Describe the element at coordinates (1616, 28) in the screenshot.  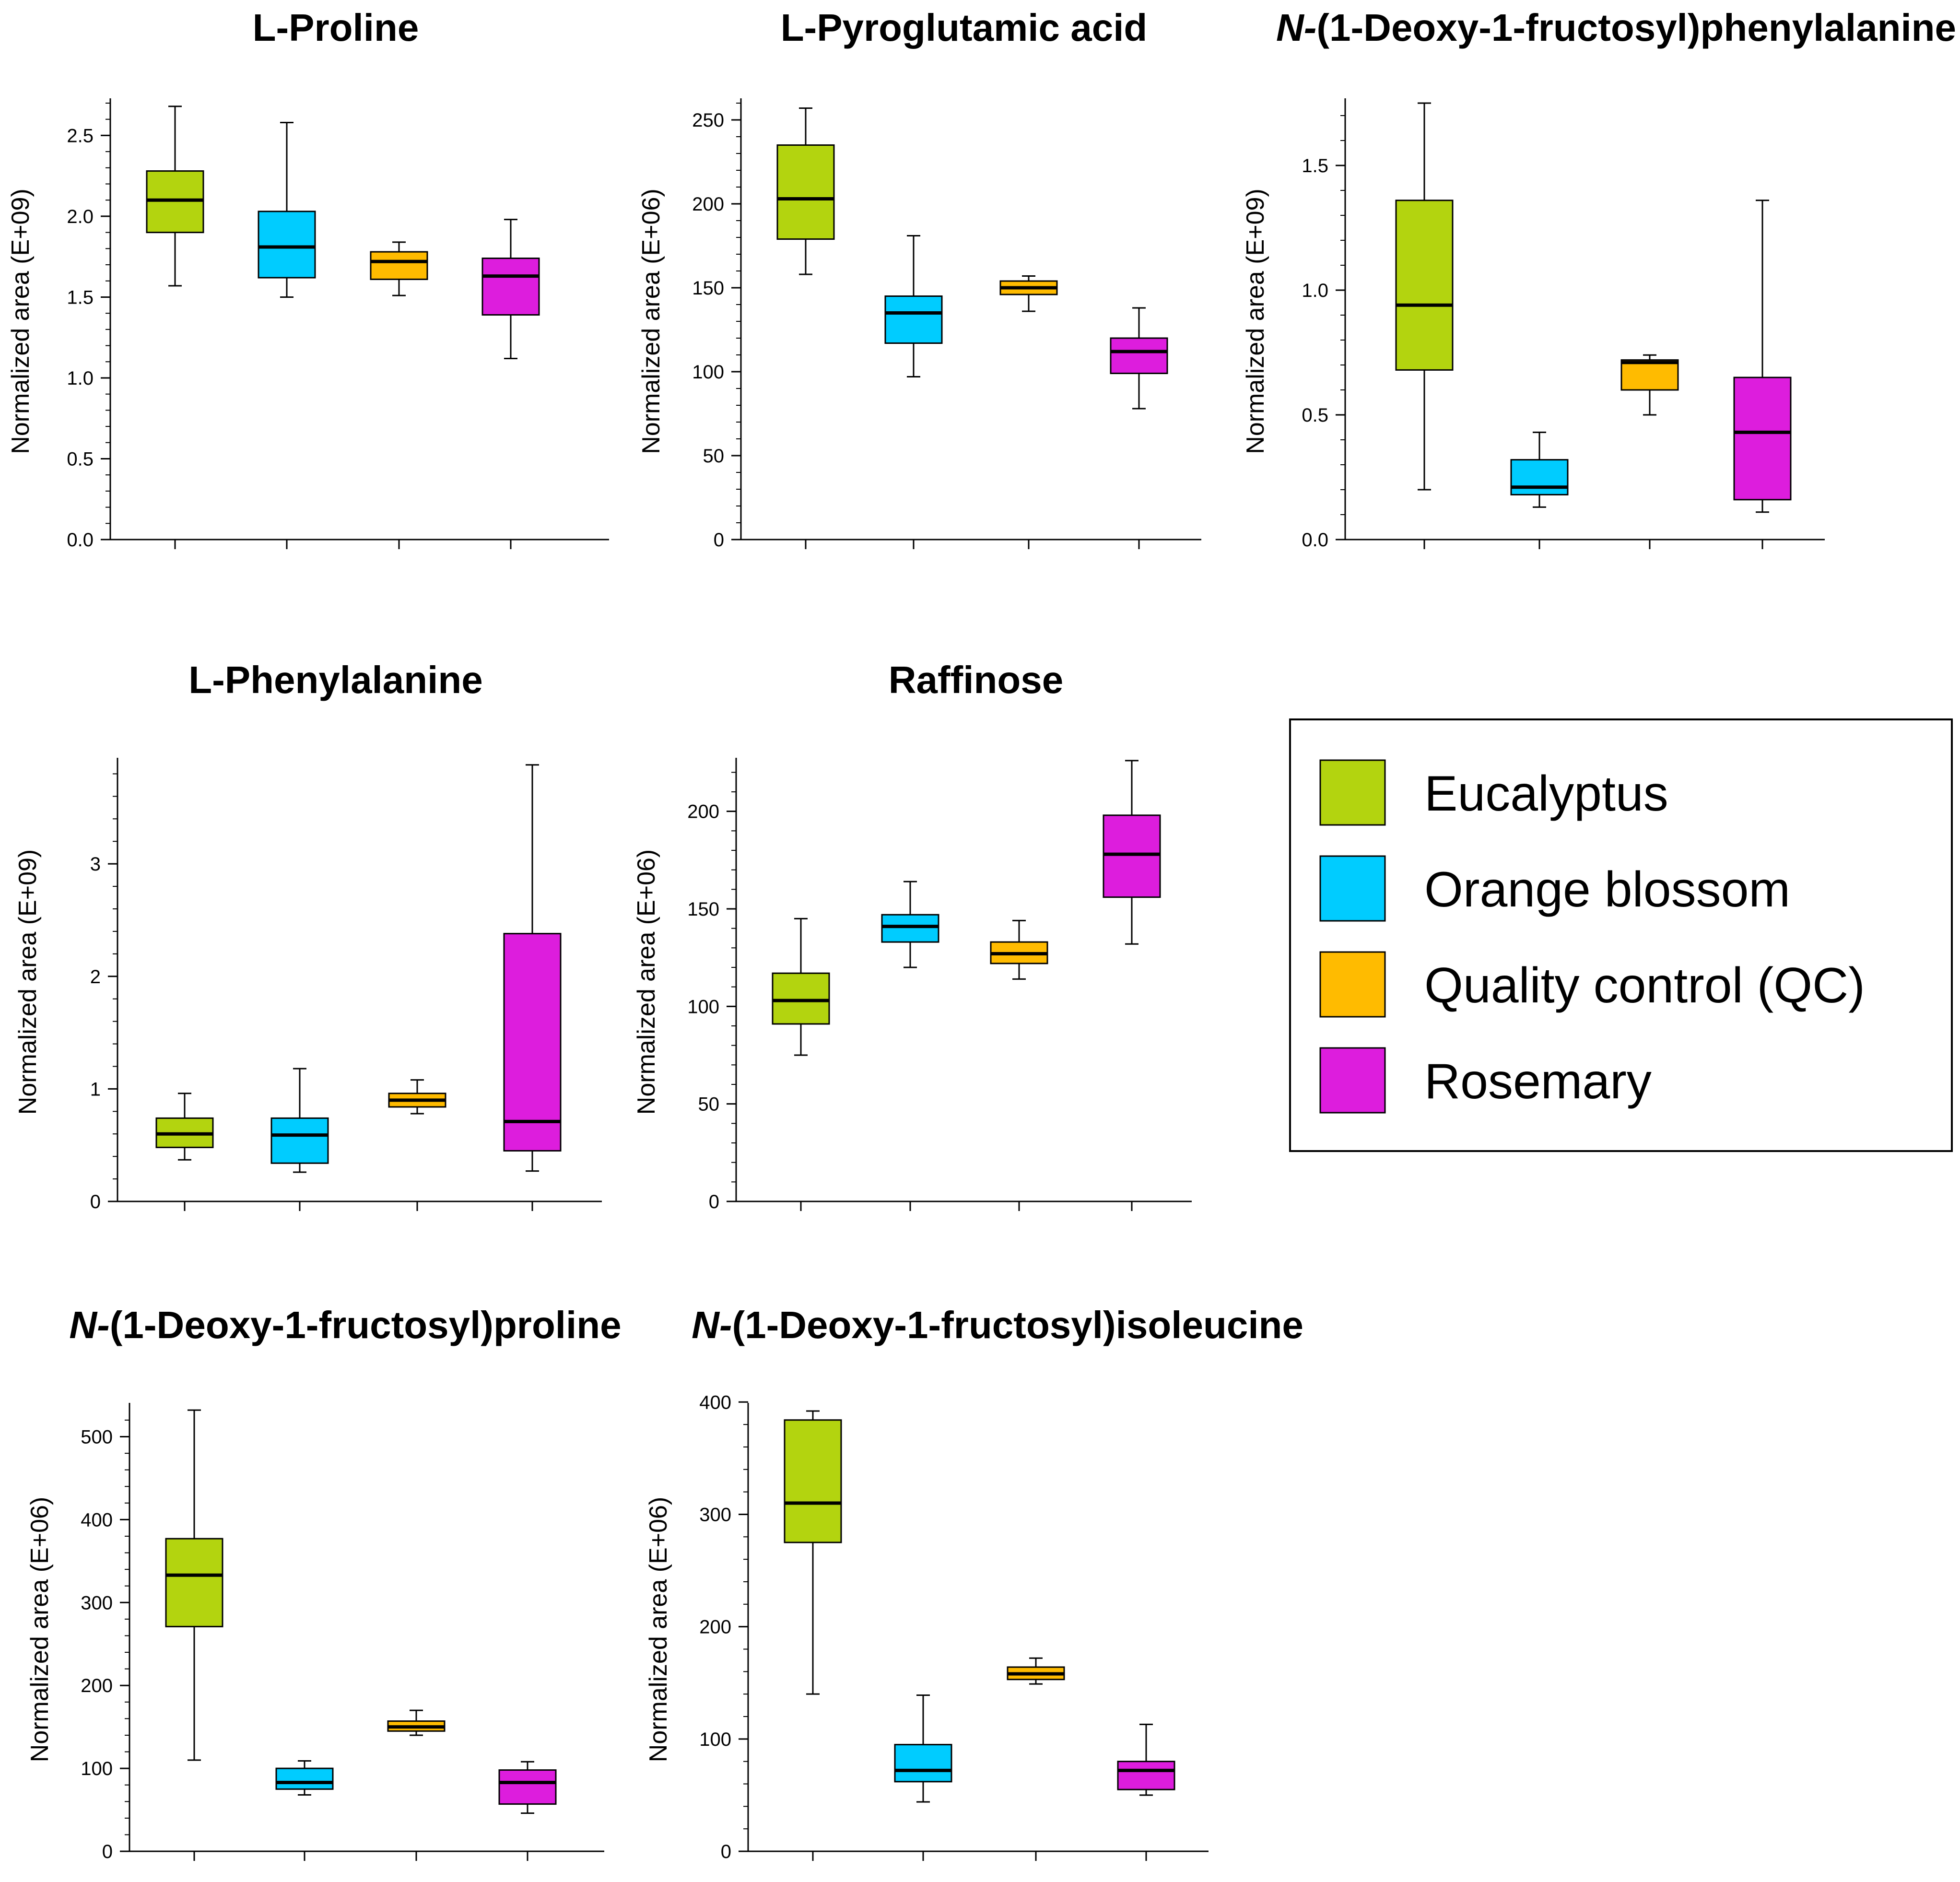
I see `chart-title: N-(1-Deoxy-1-fructosyl)phenylalanine` at that location.